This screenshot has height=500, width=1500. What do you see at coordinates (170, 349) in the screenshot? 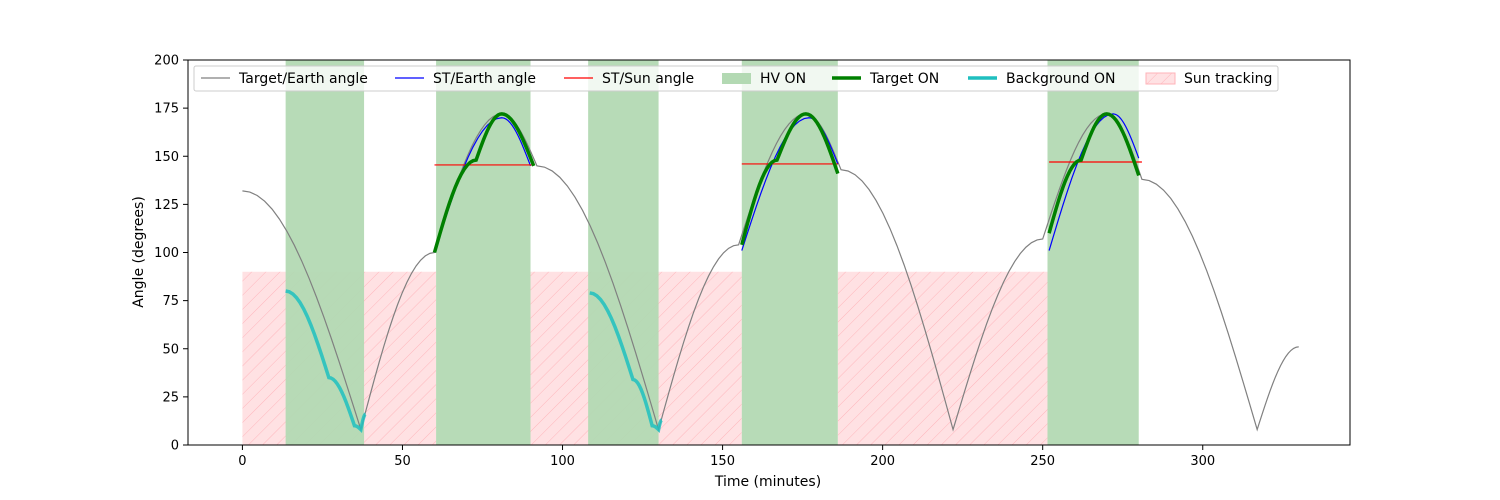
I see `y-tick-label: 50` at bounding box center [170, 349].